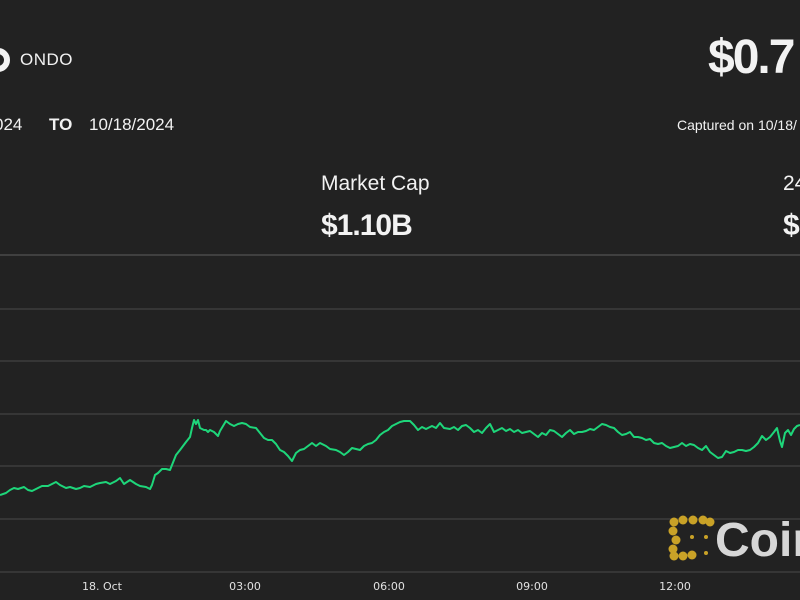 Image resolution: width=800 pixels, height=600 pixels. What do you see at coordinates (791, 225) in the screenshot?
I see `volume-24h-value: $` at bounding box center [791, 225].